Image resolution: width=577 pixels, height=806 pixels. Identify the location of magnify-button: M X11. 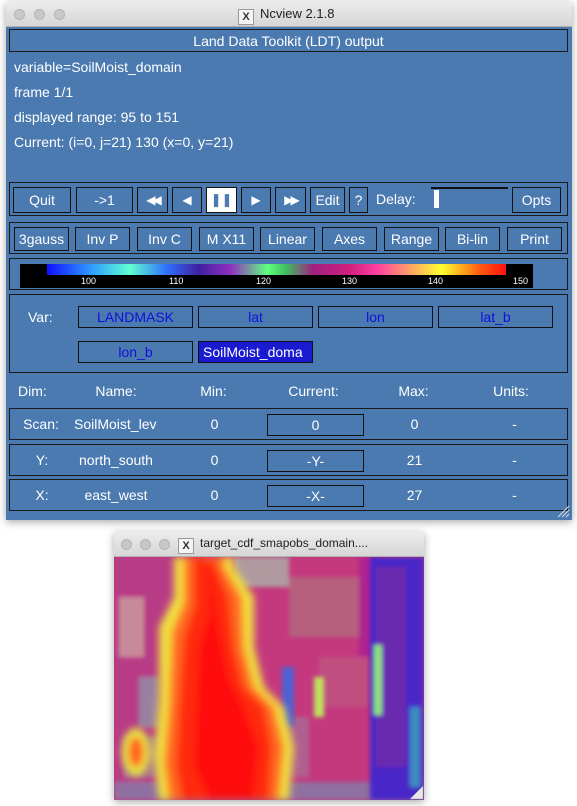
(226, 239).